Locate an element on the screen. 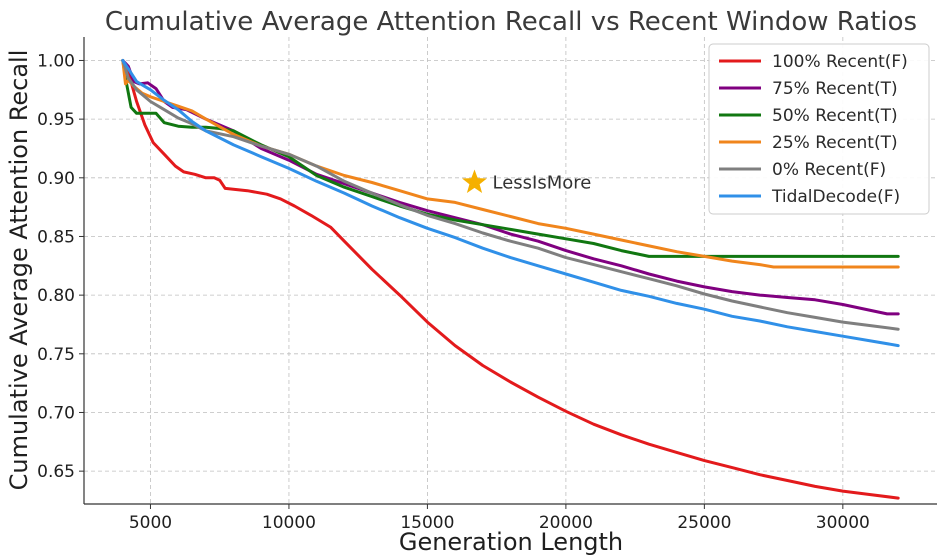 This screenshot has height=560, width=941. x-tick-label: 15000 is located at coordinates (427, 523).